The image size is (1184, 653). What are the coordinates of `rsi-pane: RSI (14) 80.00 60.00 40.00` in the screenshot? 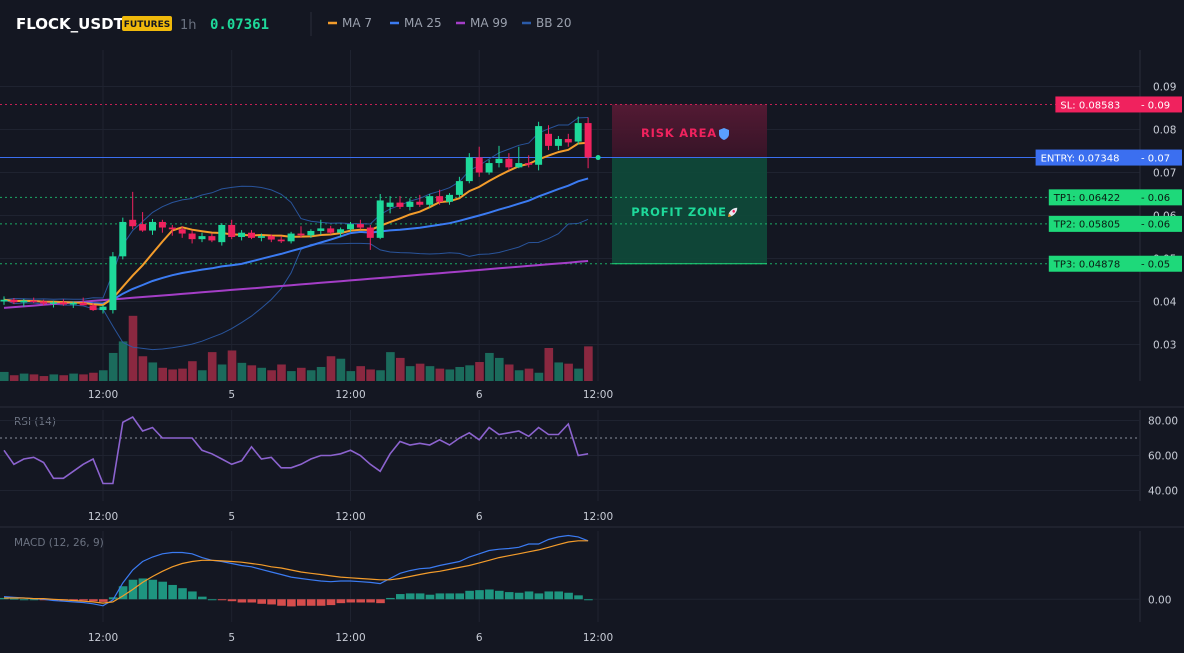 It's located at (589, 457).